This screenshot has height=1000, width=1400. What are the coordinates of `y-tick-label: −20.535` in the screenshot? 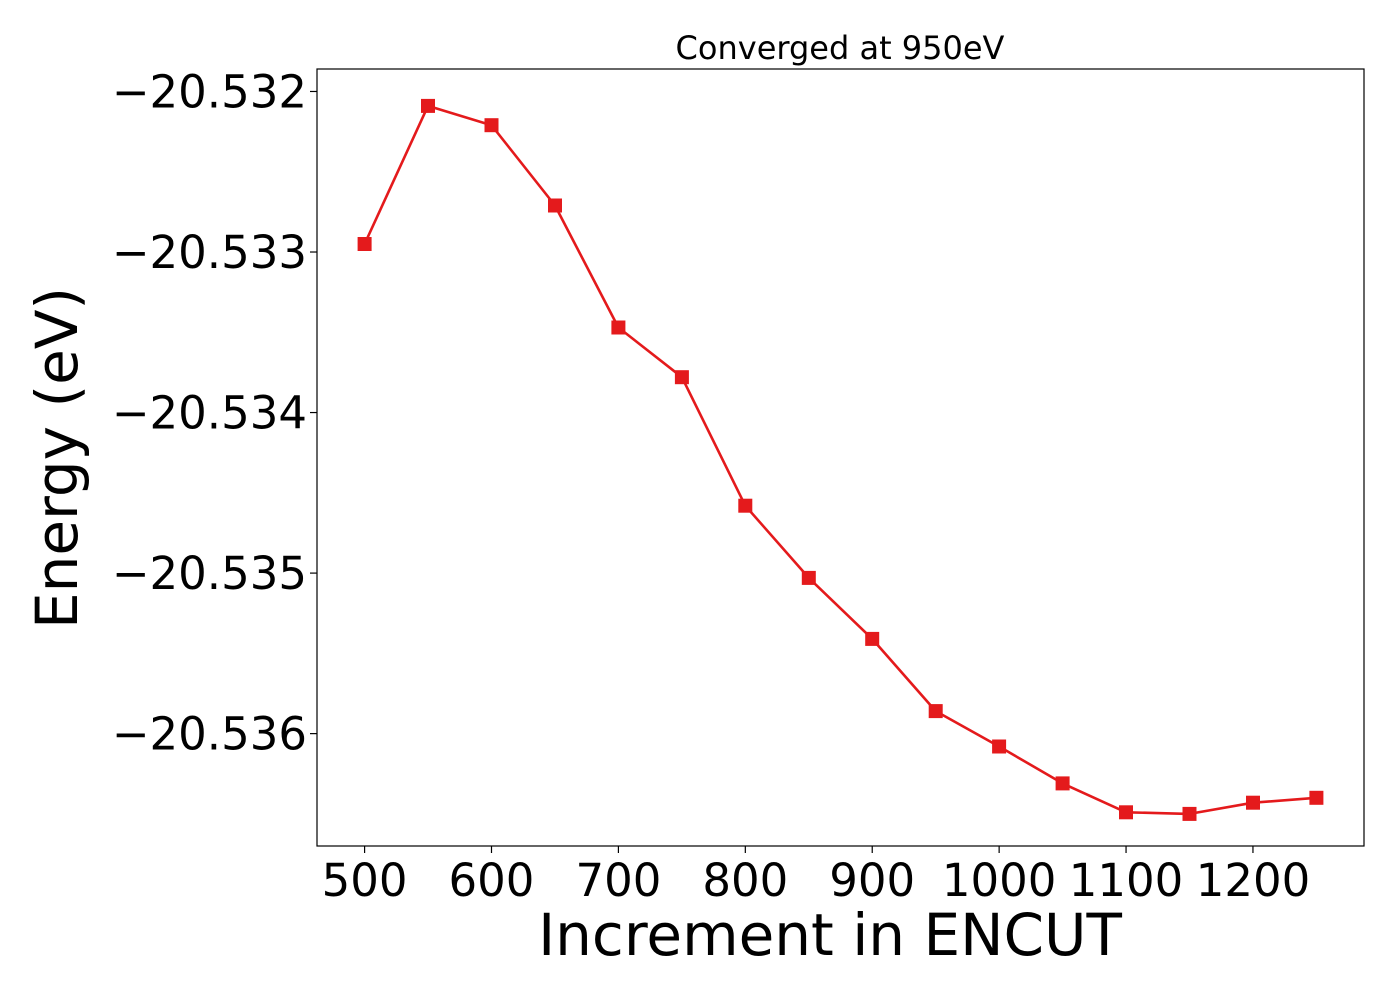 It's located at (209, 573).